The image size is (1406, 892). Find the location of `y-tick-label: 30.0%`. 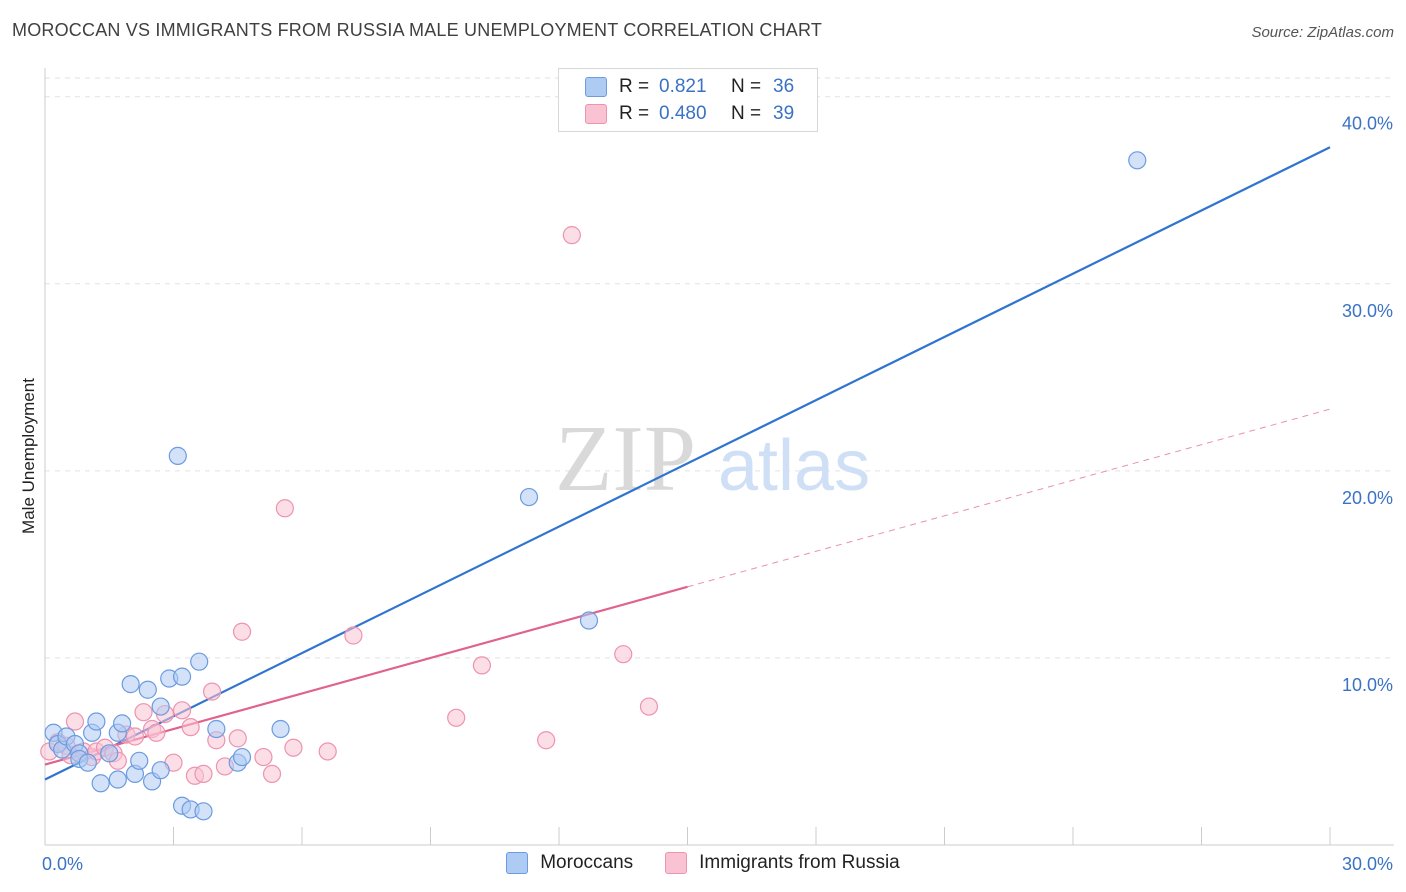

y-tick-label: 30.0% is located at coordinates (1367, 311).